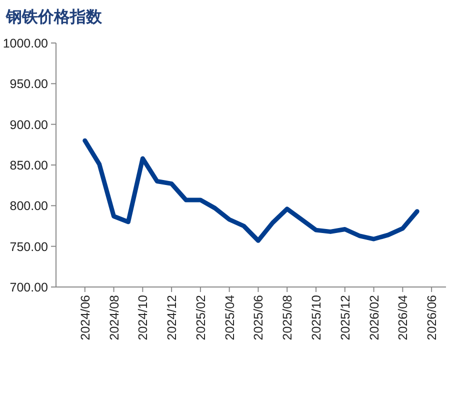  Describe the element at coordinates (29, 84) in the screenshot. I see `y-tick-label: 950.00` at that location.